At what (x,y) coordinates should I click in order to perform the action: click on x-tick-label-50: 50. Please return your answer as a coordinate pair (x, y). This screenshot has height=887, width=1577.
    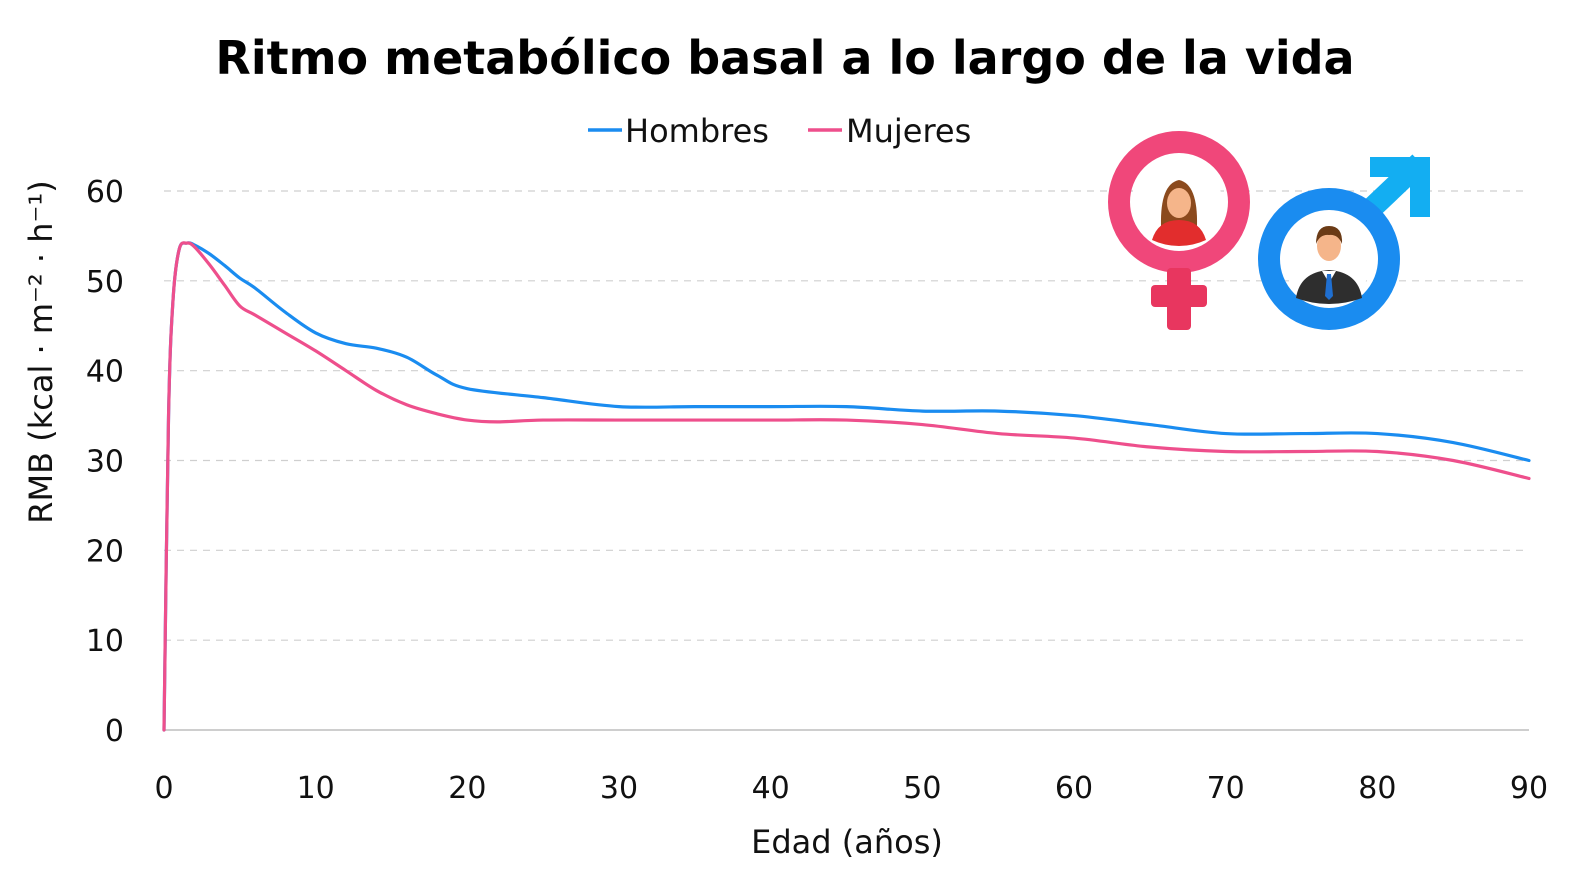
    Looking at the image, I should click on (922, 788).